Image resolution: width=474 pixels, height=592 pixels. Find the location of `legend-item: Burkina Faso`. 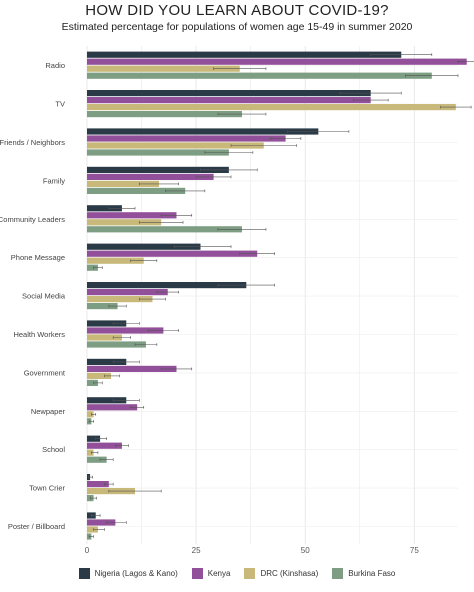

legend-item: Burkina Faso is located at coordinates (363, 573).